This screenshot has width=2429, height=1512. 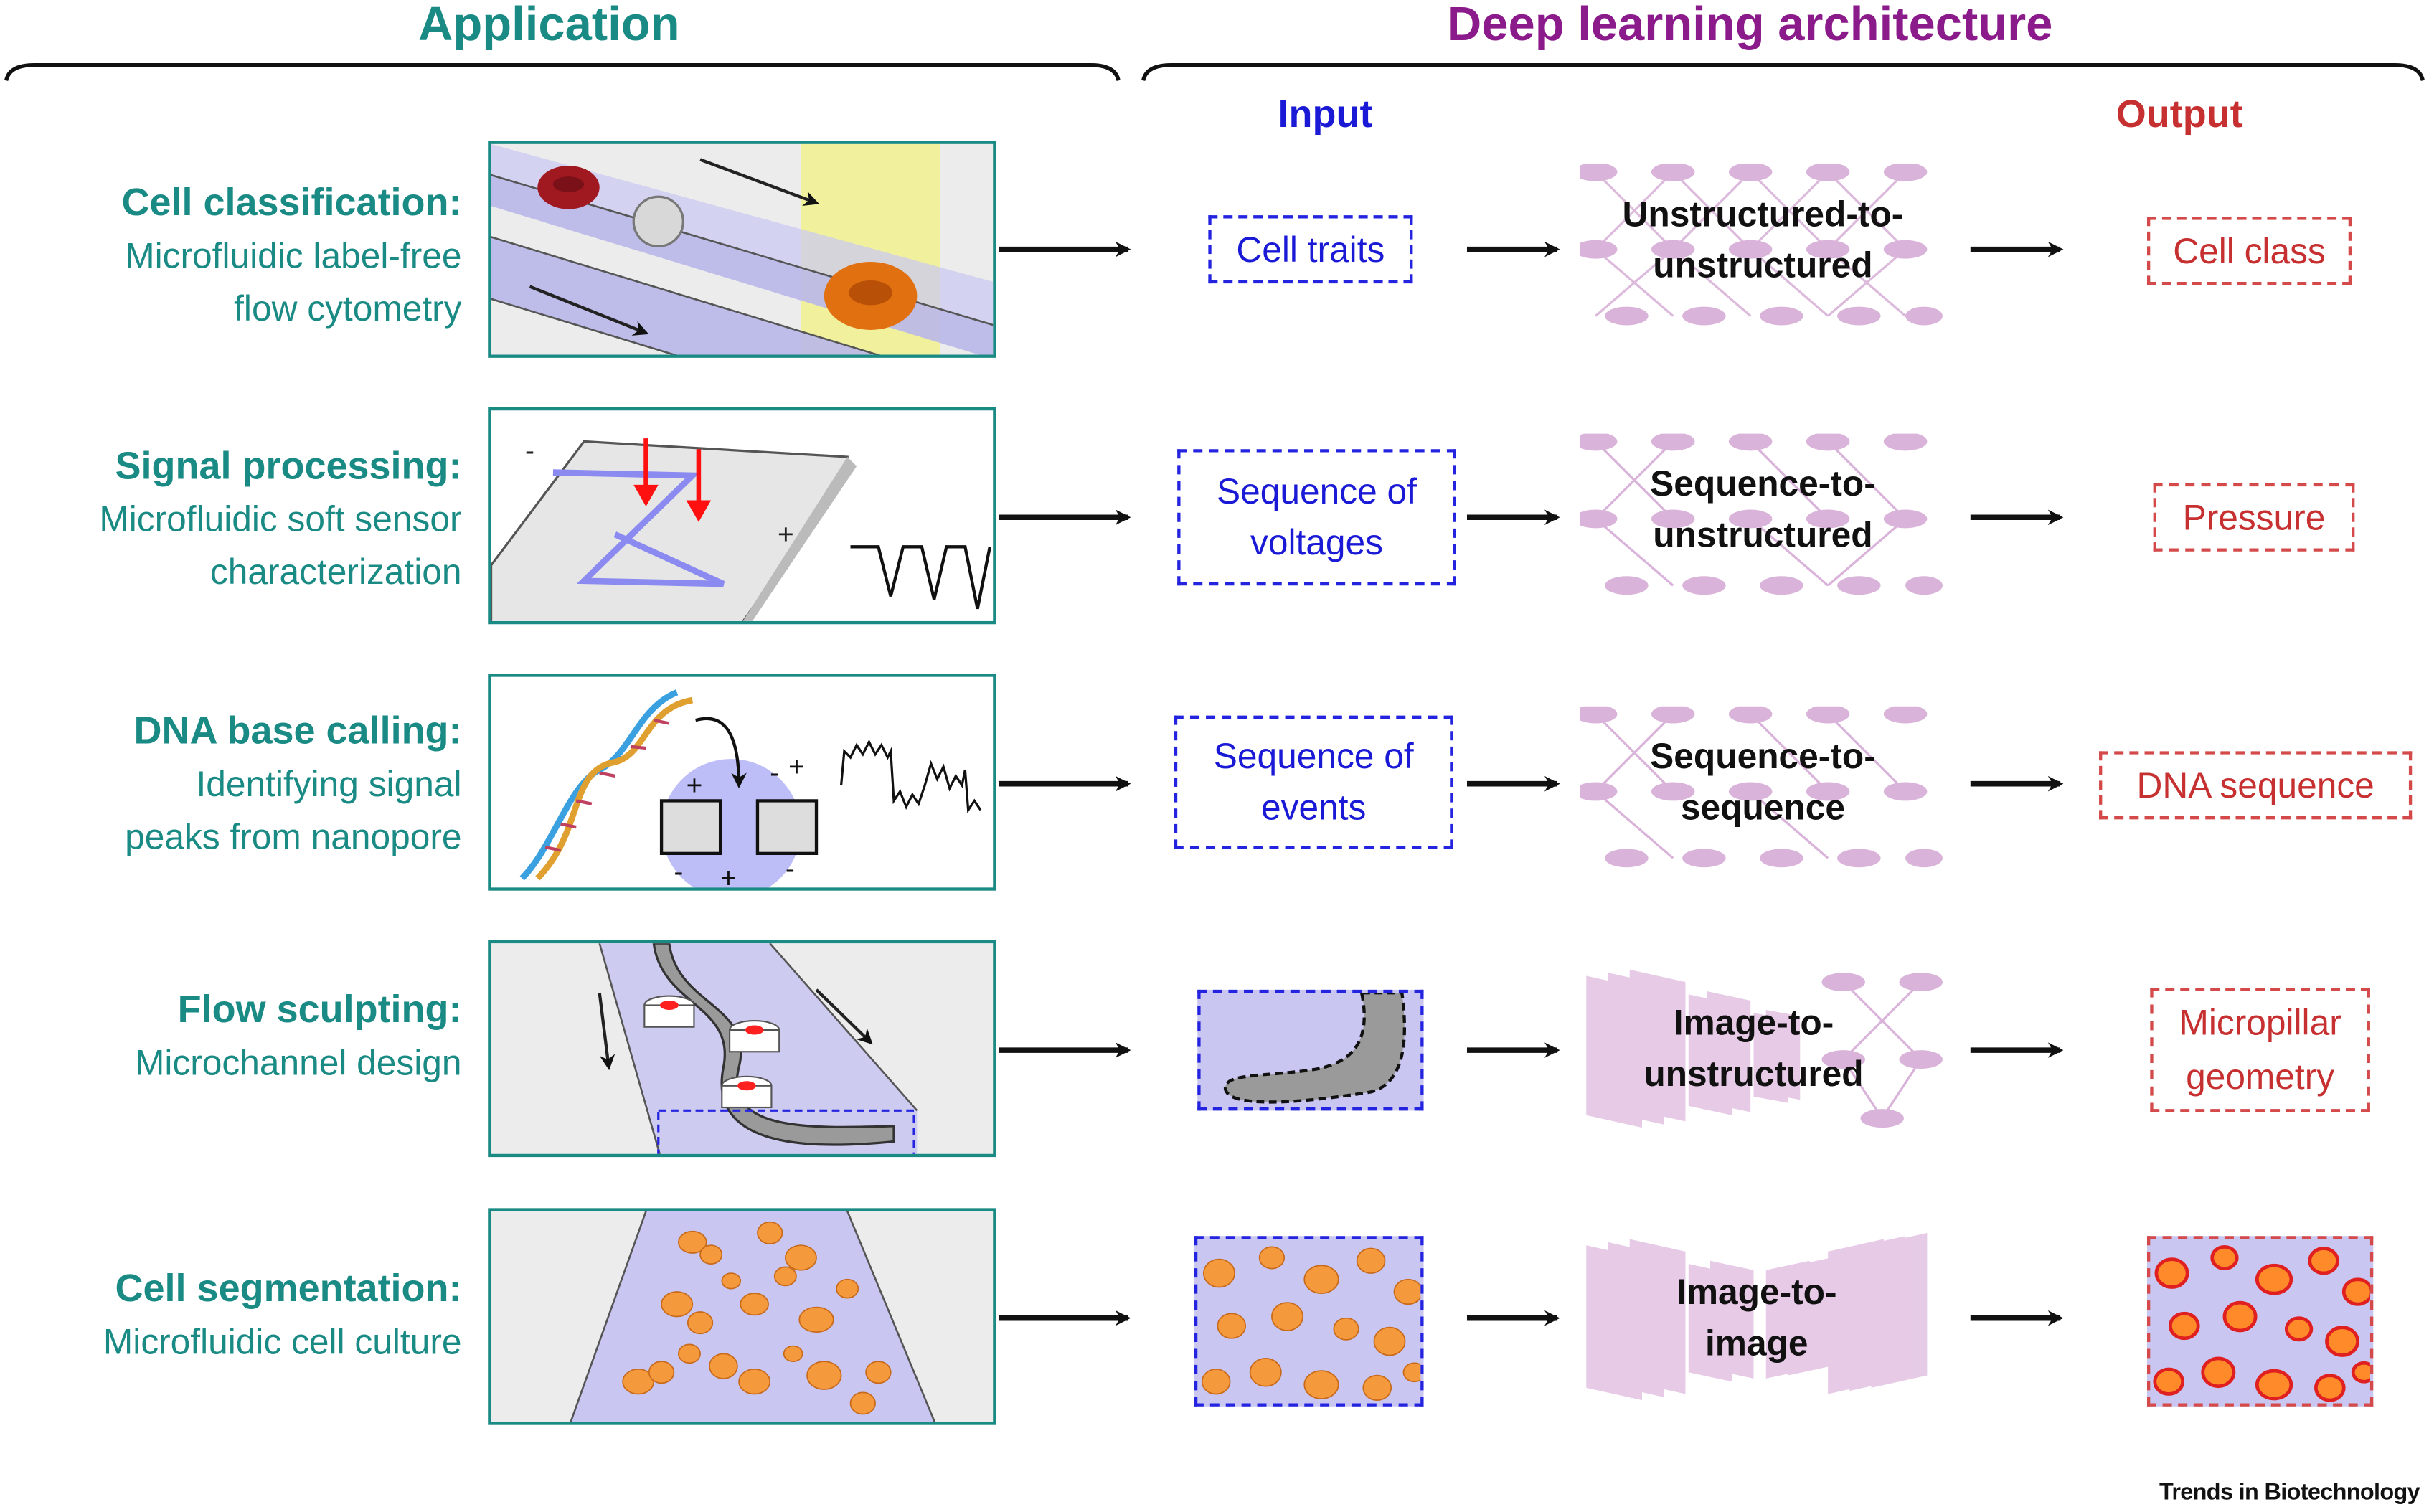 What do you see at coordinates (2260, 1022) in the screenshot?
I see `output-label: Micropillar` at bounding box center [2260, 1022].